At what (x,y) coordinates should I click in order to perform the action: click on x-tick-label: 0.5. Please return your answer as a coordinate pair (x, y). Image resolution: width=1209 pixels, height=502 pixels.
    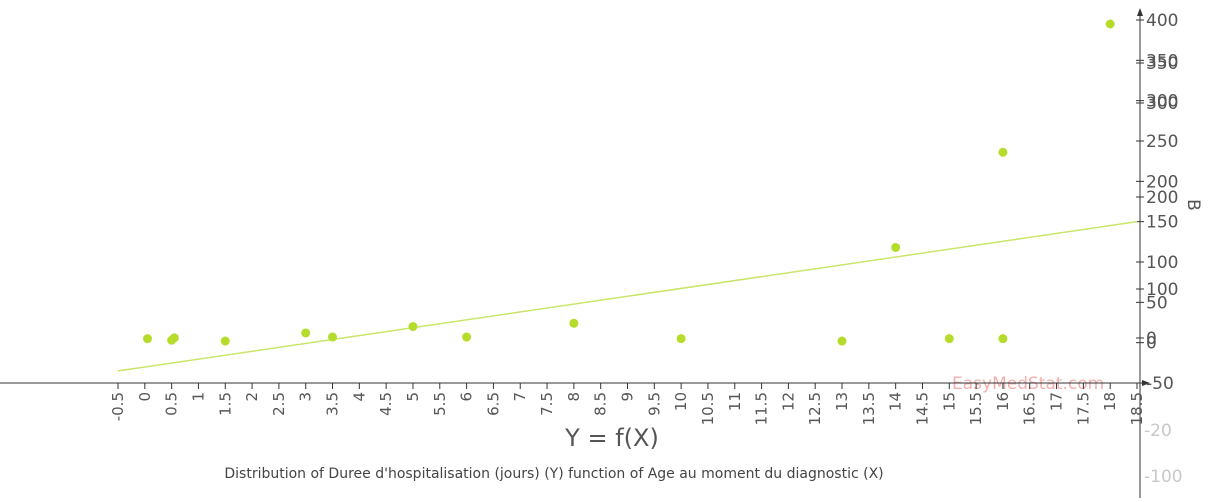
    Looking at the image, I should click on (172, 404).